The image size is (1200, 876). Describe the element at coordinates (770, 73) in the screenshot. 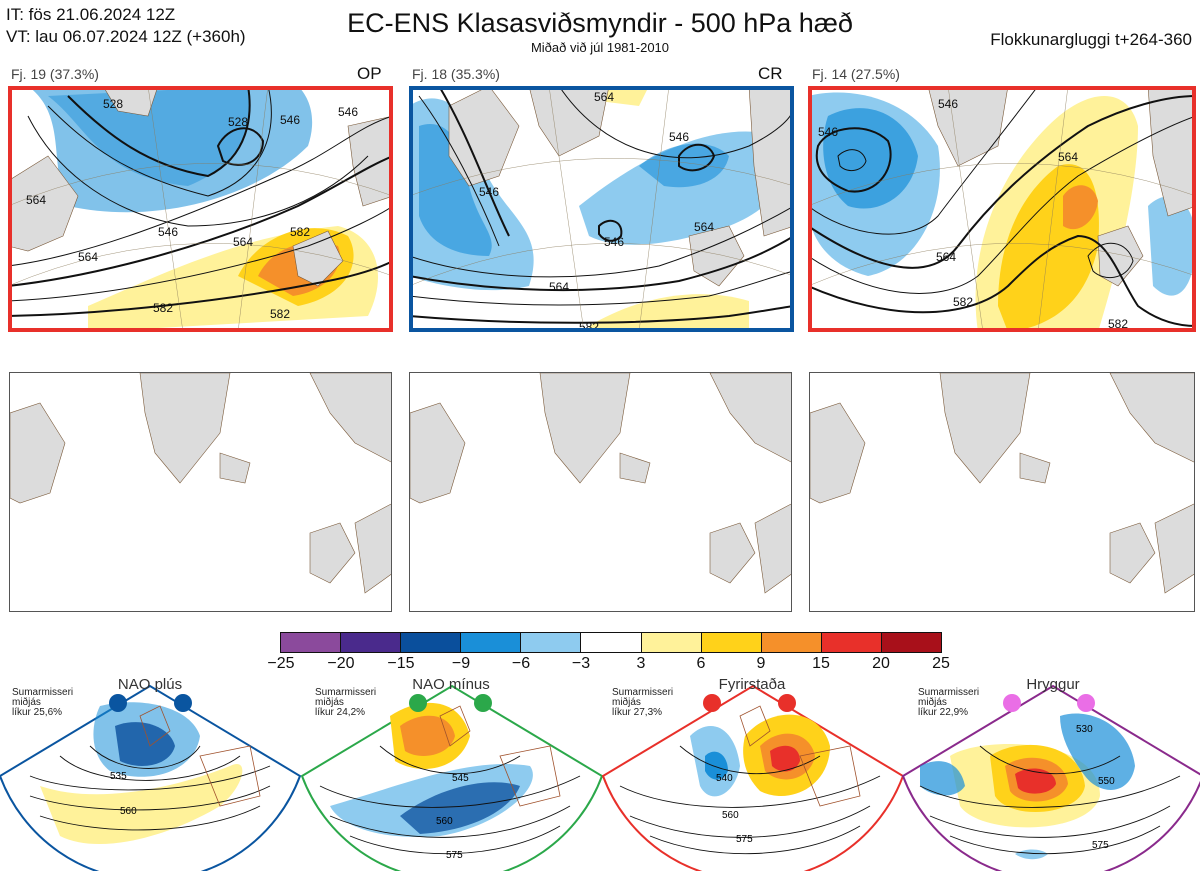

I see `cluster-2-tag: CR` at that location.